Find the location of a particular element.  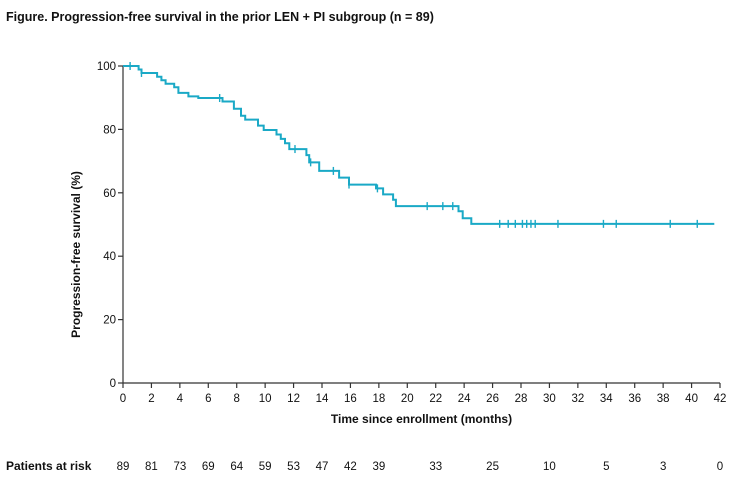

y-tick-label: 100 is located at coordinates (106, 67).